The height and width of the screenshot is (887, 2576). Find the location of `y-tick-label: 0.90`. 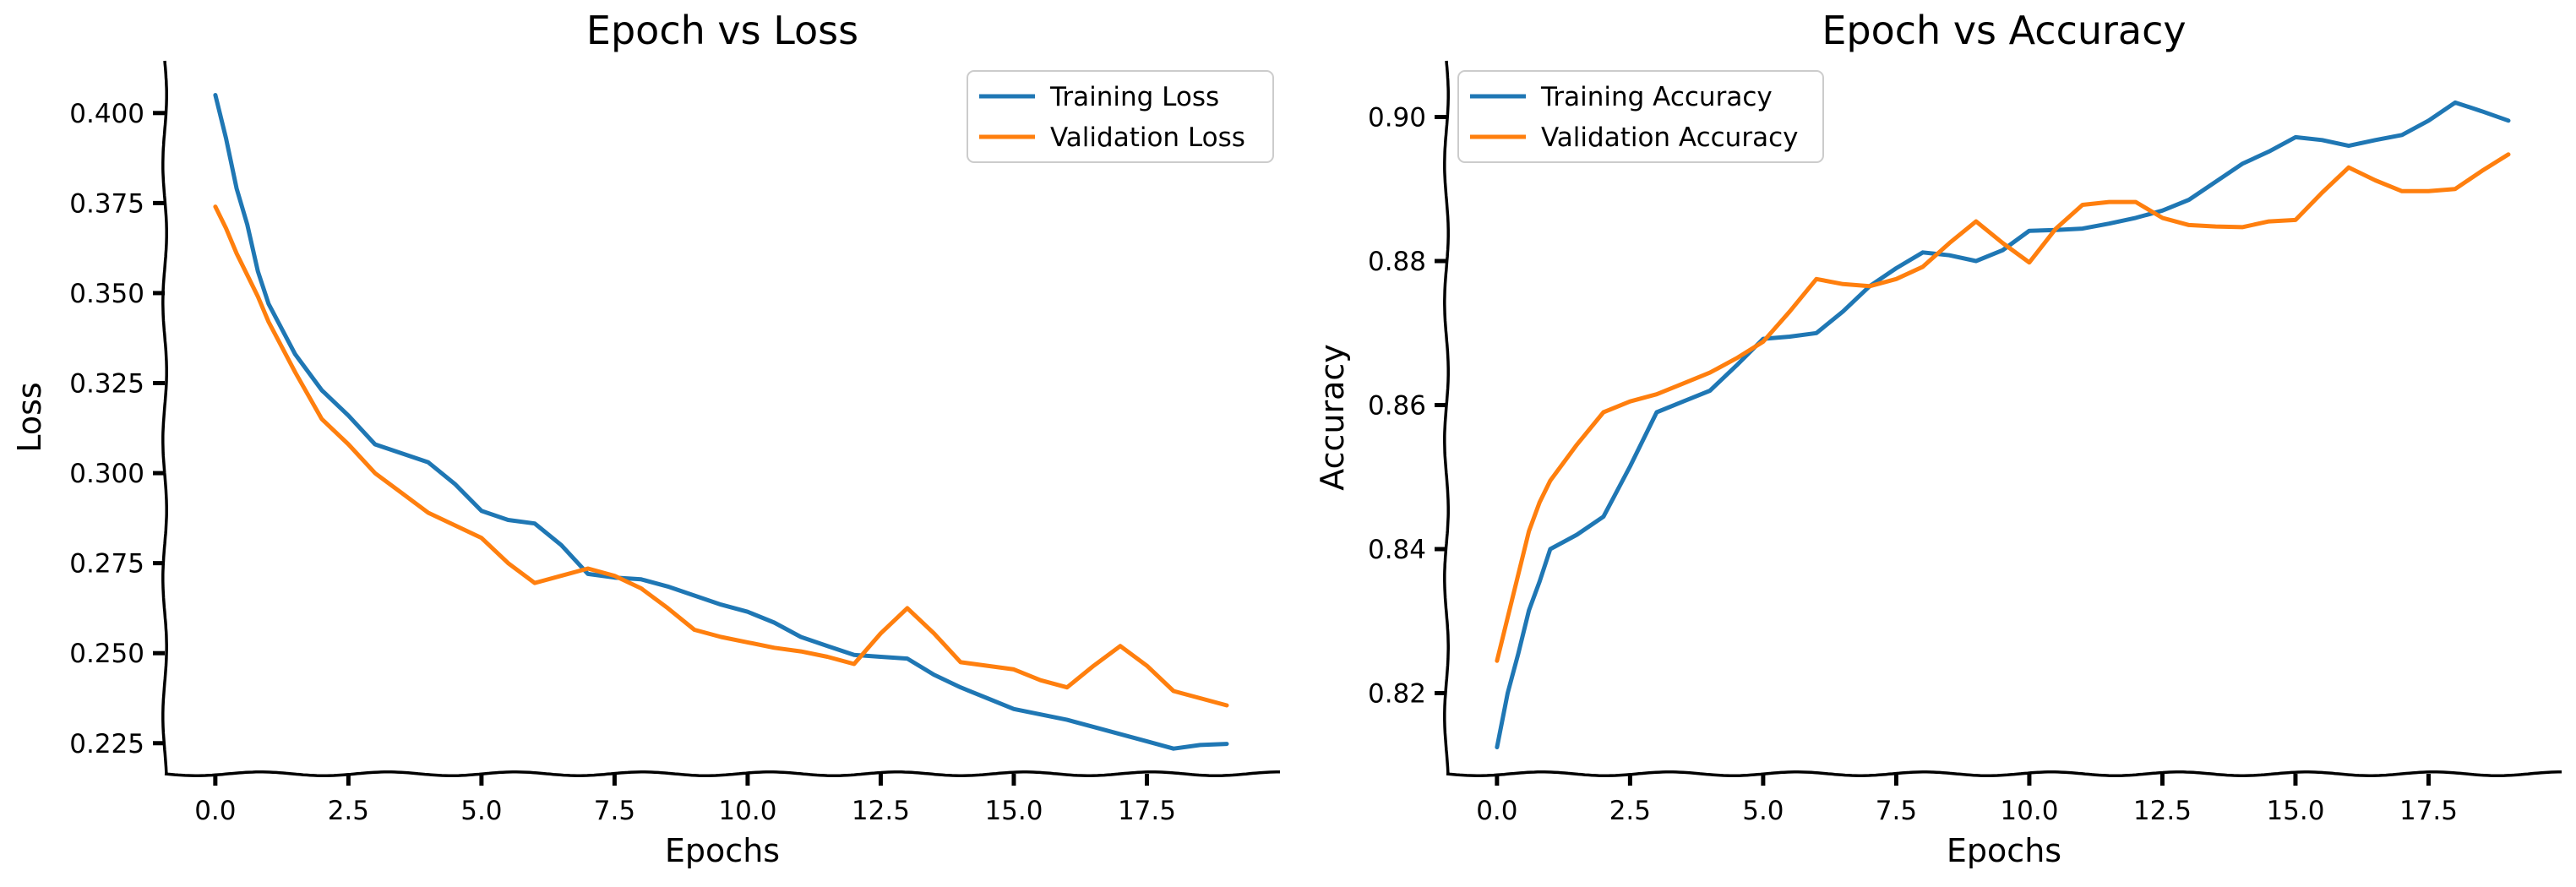

y-tick-label: 0.90 is located at coordinates (1397, 117).